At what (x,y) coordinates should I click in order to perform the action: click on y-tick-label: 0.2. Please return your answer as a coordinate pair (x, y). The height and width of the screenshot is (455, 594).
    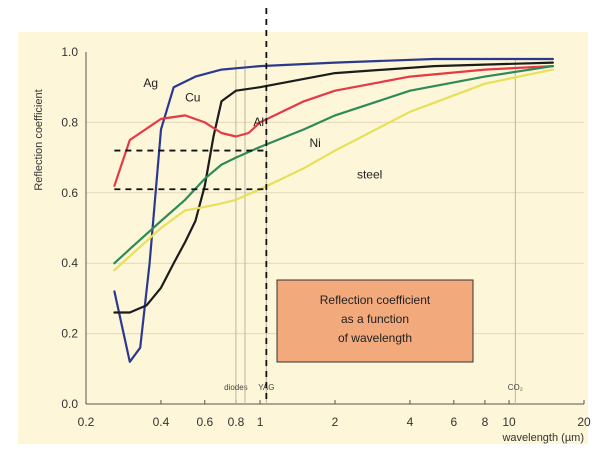
    Looking at the image, I should click on (69, 334).